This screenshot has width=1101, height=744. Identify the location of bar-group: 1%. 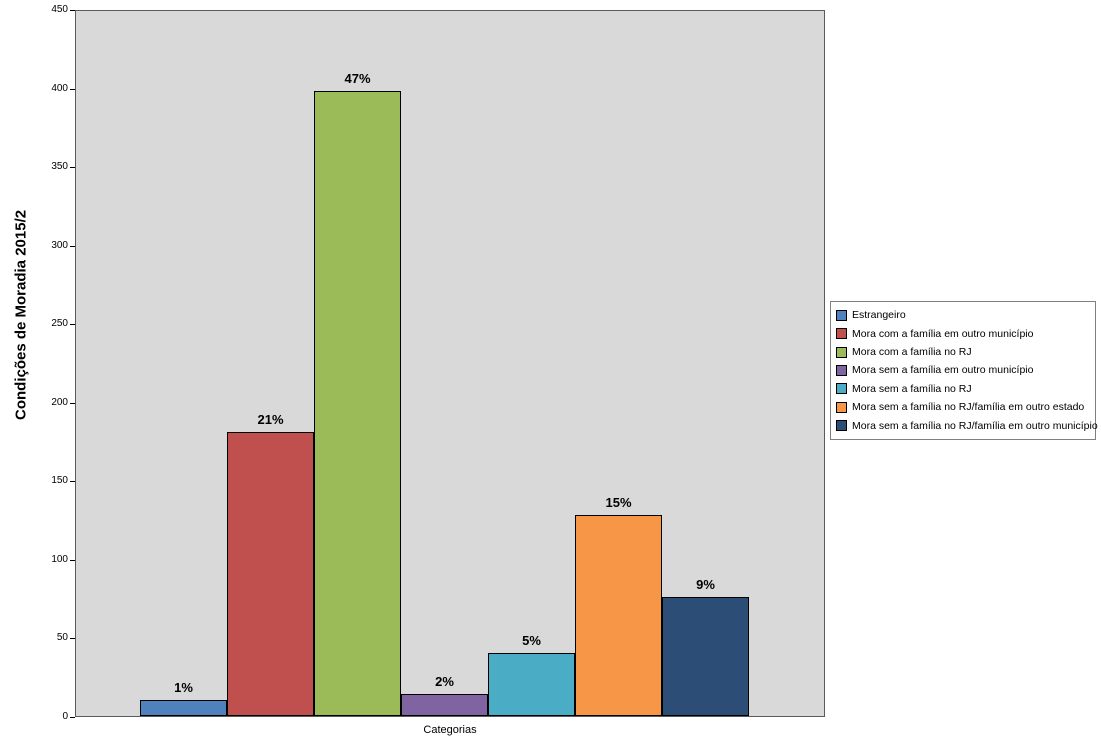
(183, 698).